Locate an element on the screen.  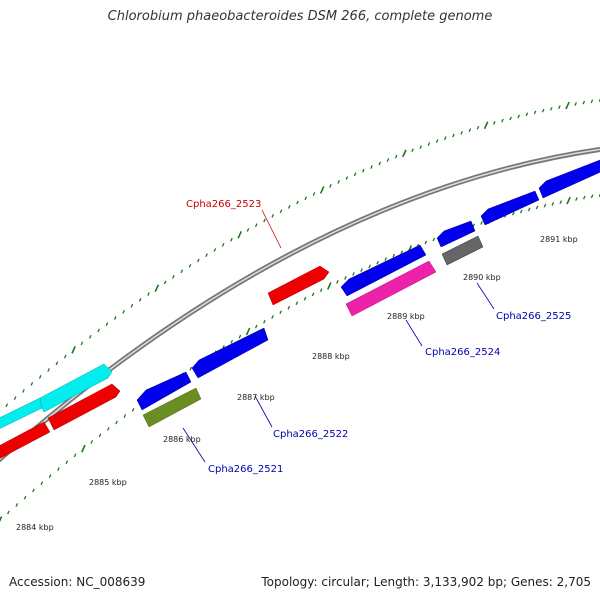
gene-blue-2525a is located at coordinates (456, 234).